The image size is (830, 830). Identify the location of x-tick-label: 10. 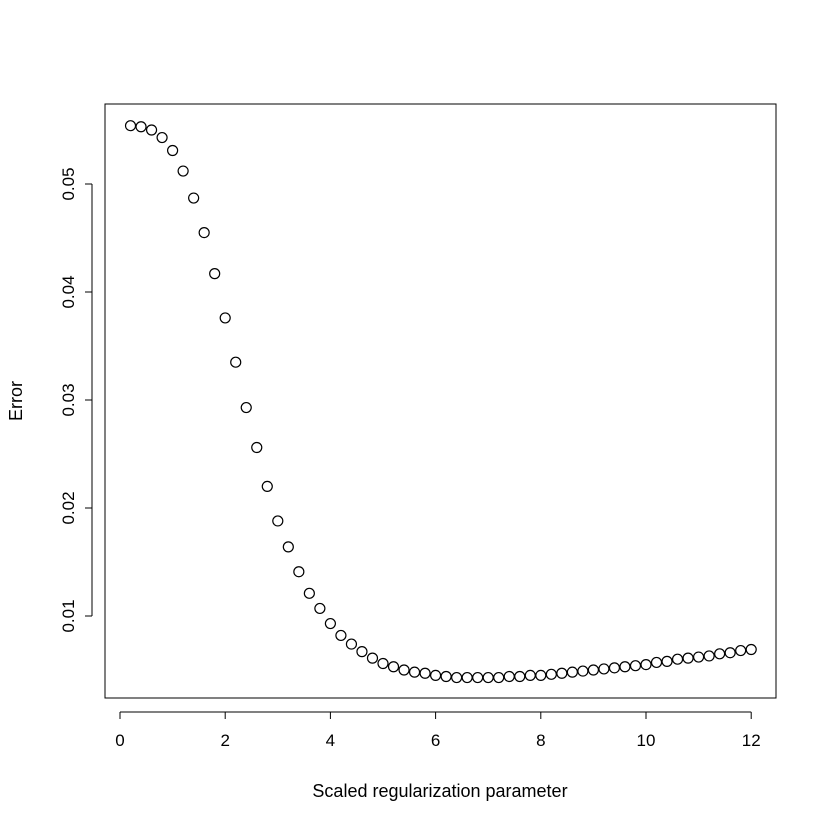
(646, 740).